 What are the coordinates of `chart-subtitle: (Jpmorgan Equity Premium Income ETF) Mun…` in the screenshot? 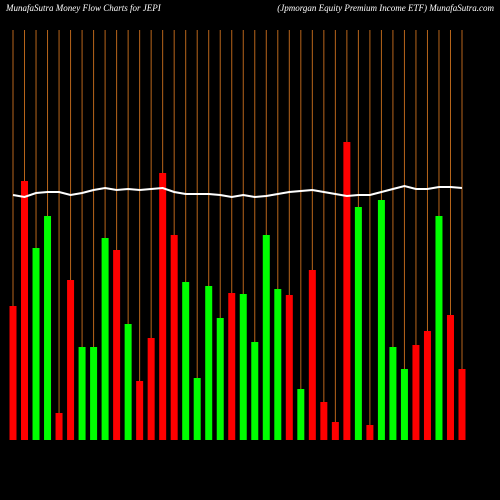 It's located at (385, 8).